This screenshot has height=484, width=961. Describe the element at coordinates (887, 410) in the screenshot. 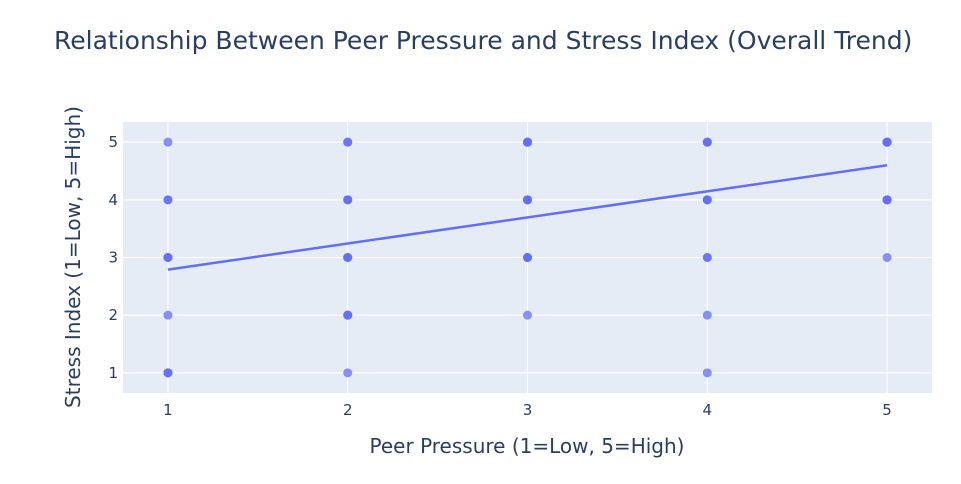

I see `x-tick-label: 5` at that location.